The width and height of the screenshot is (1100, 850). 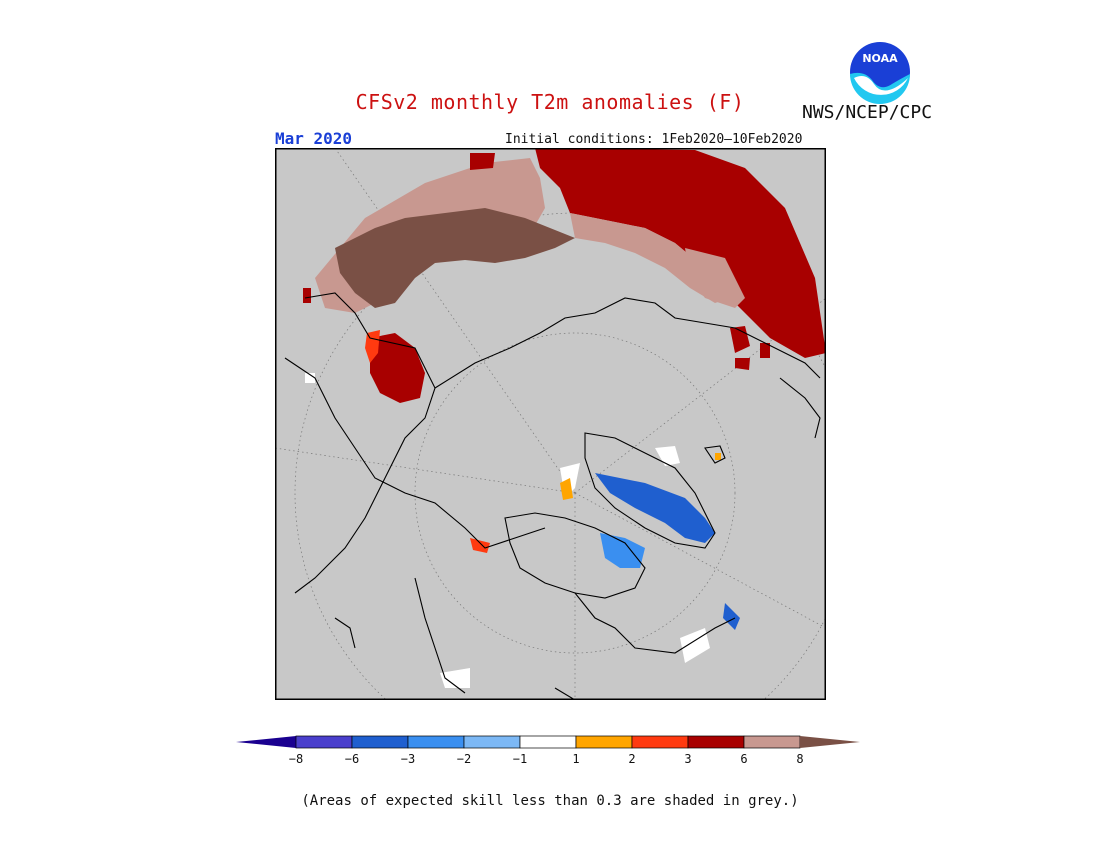 I want to click on colorbar-label: −1, so click(x=520, y=759).